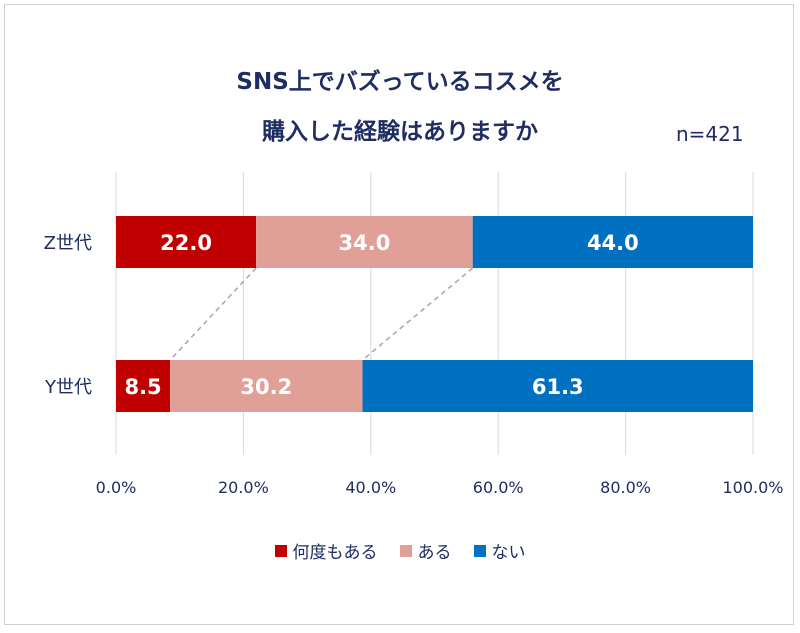  I want to click on legend: 何度もある ある ない, so click(400, 550).